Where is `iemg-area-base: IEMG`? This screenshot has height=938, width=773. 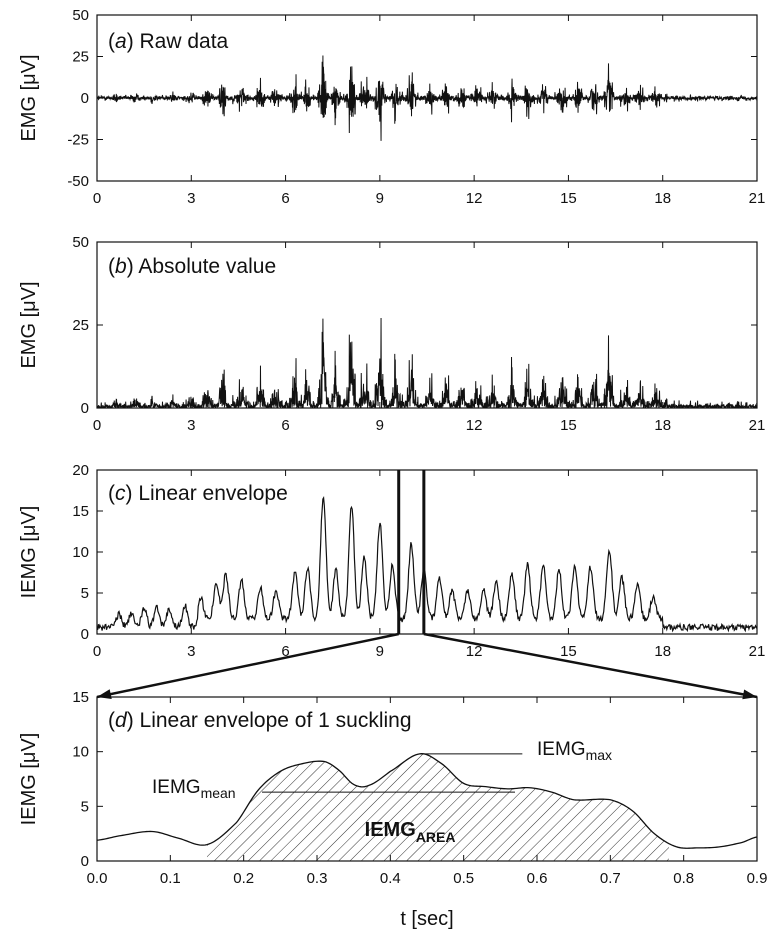
iemg-area-base: IEMG is located at coordinates (390, 830).